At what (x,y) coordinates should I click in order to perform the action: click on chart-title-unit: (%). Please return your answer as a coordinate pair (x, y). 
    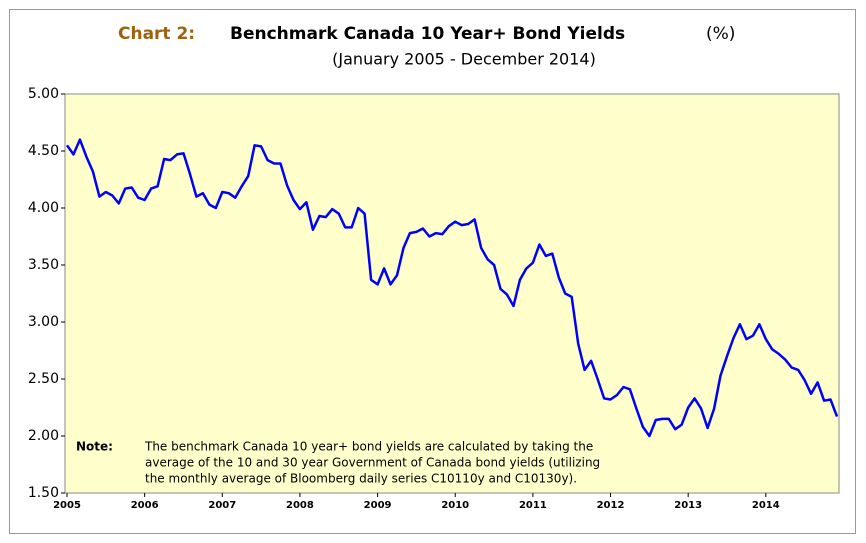
    Looking at the image, I should click on (720, 34).